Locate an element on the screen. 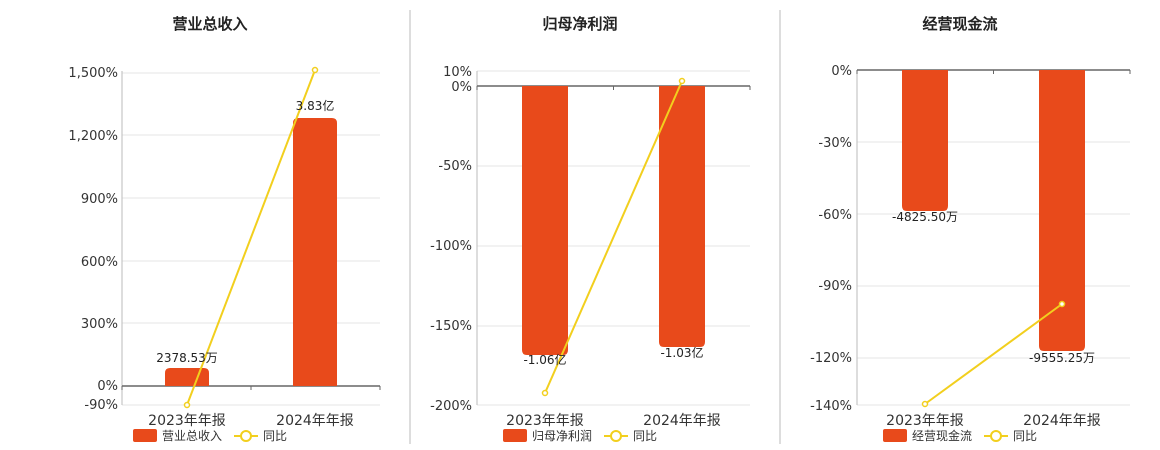 This screenshot has width=1160, height=450. y-axis-ticks: 10% 0% -50% -100% -150% -200% is located at coordinates (451, 239).